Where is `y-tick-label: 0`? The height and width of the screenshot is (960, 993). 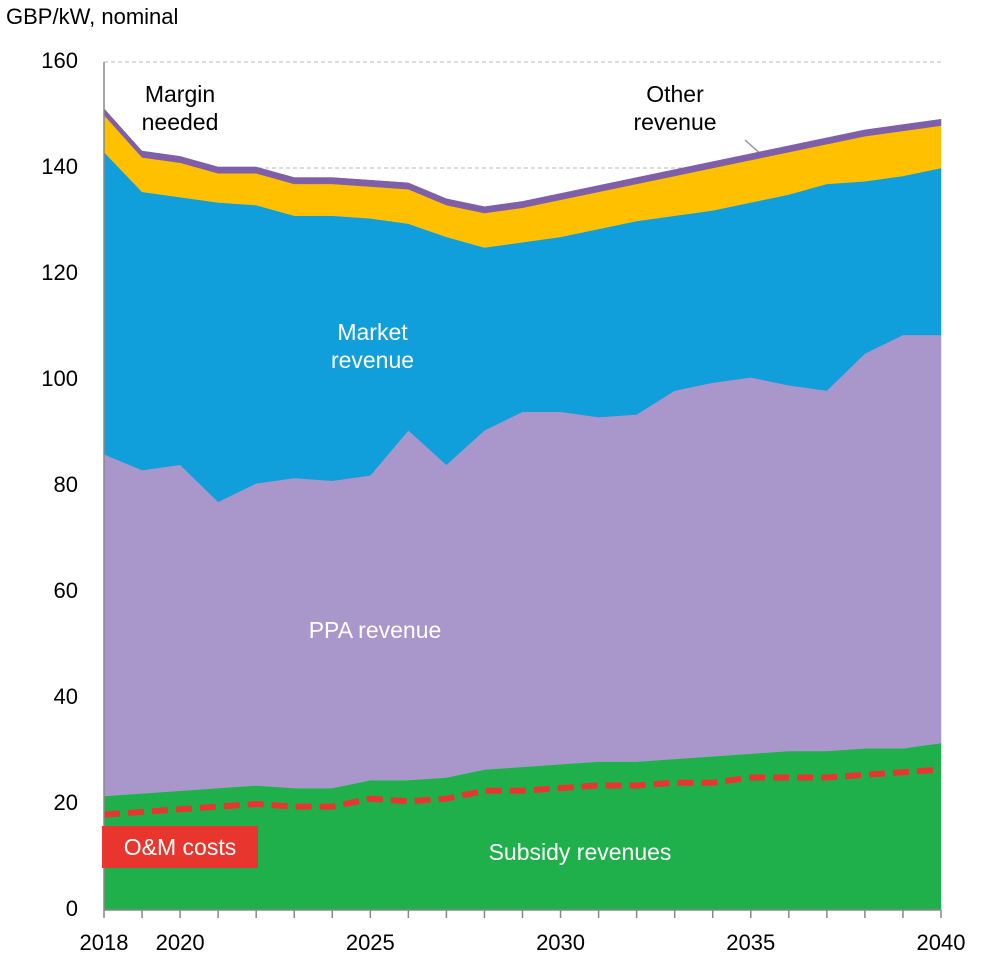 y-tick-label: 0 is located at coordinates (72, 908).